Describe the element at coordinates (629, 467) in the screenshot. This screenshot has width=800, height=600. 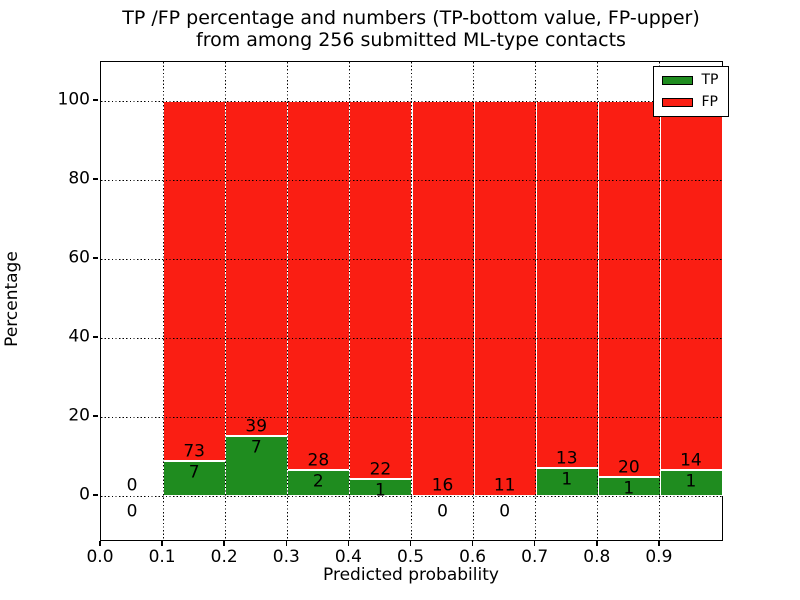
I see `fp-count-label: 20` at that location.